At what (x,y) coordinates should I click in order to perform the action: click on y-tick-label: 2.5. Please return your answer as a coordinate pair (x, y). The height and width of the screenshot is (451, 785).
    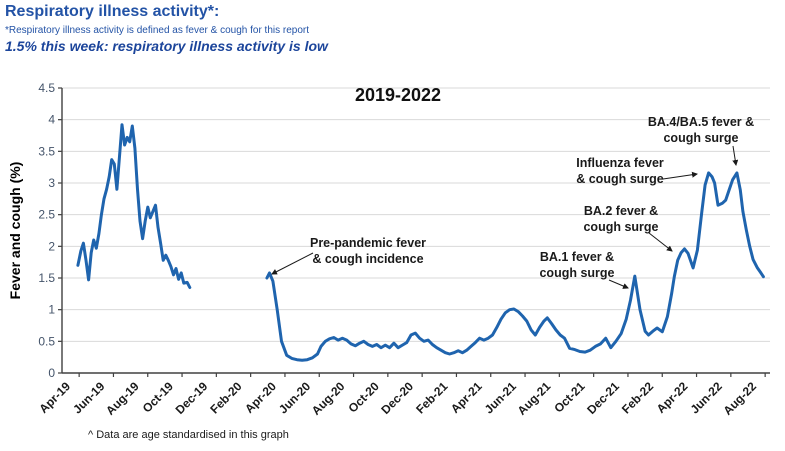
    Looking at the image, I should click on (46, 215).